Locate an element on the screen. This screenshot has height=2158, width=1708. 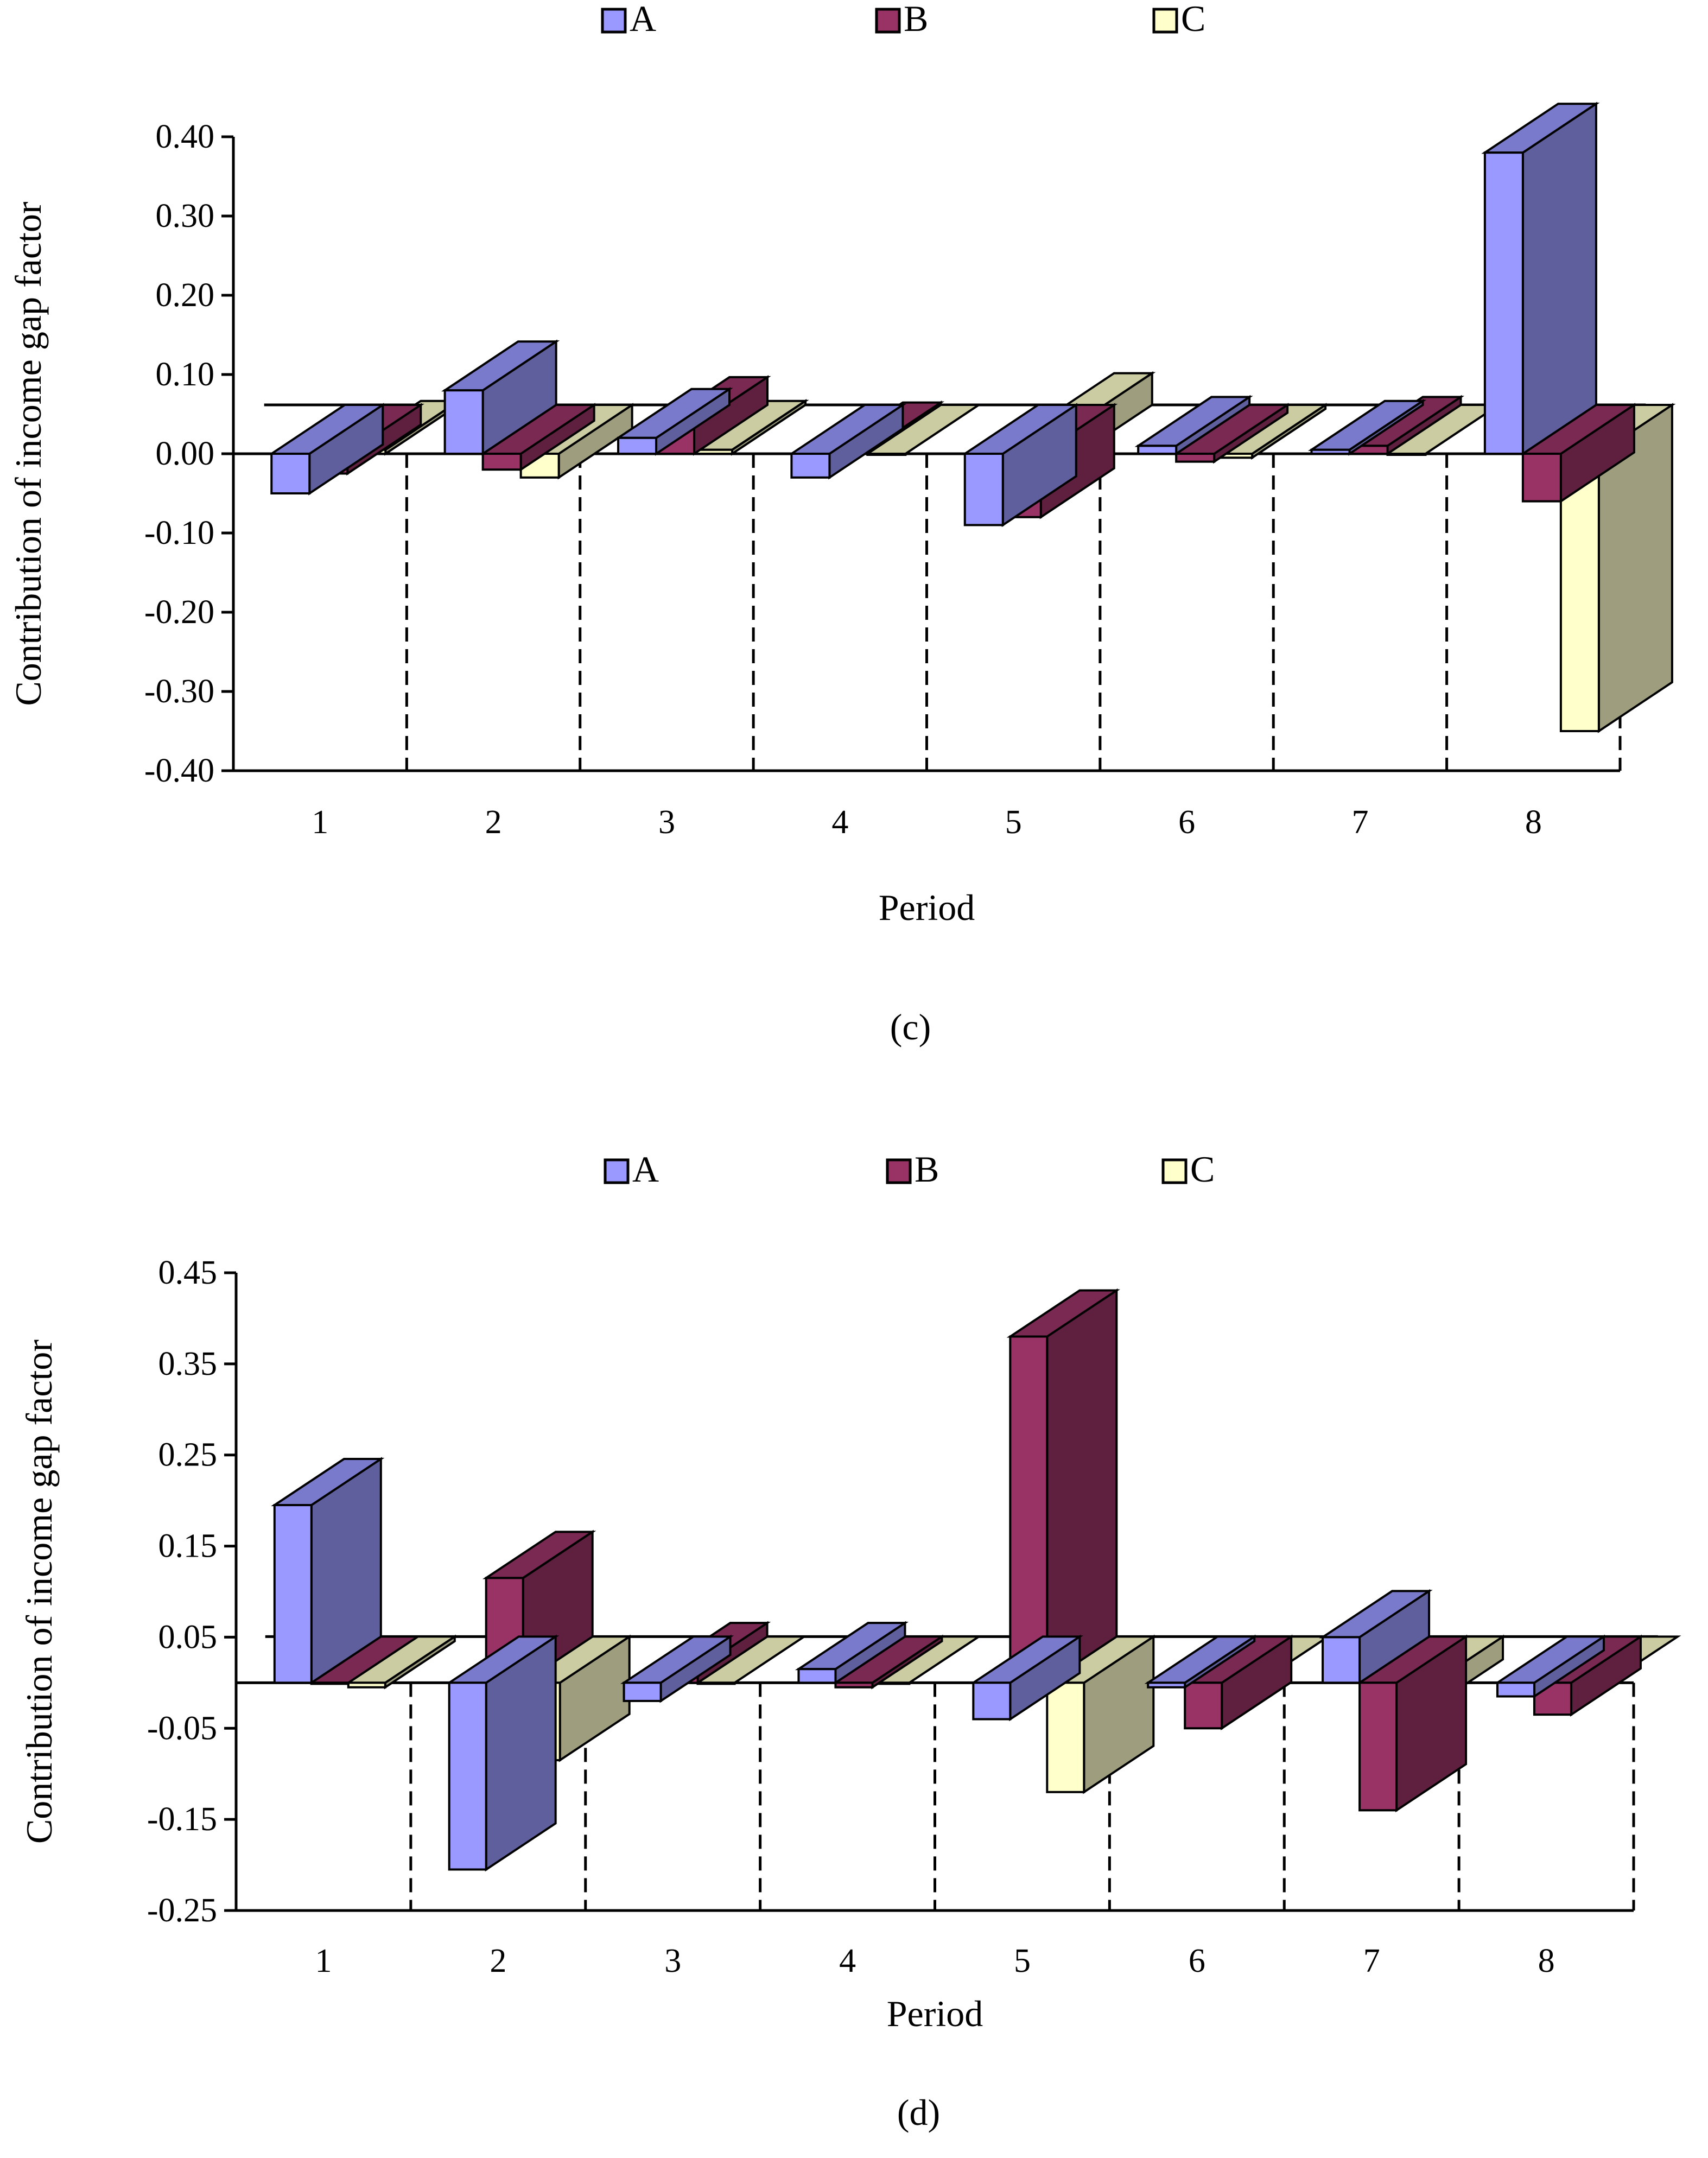
bar-a-period-8-side is located at coordinates (1559, 278).